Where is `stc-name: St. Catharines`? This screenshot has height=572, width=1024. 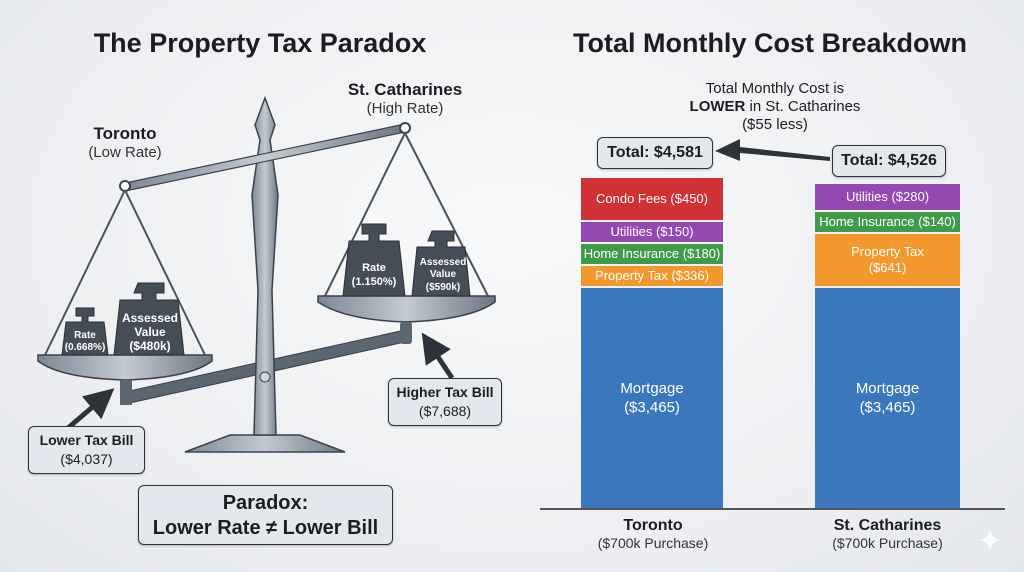
stc-name: St. Catharines is located at coordinates (405, 89).